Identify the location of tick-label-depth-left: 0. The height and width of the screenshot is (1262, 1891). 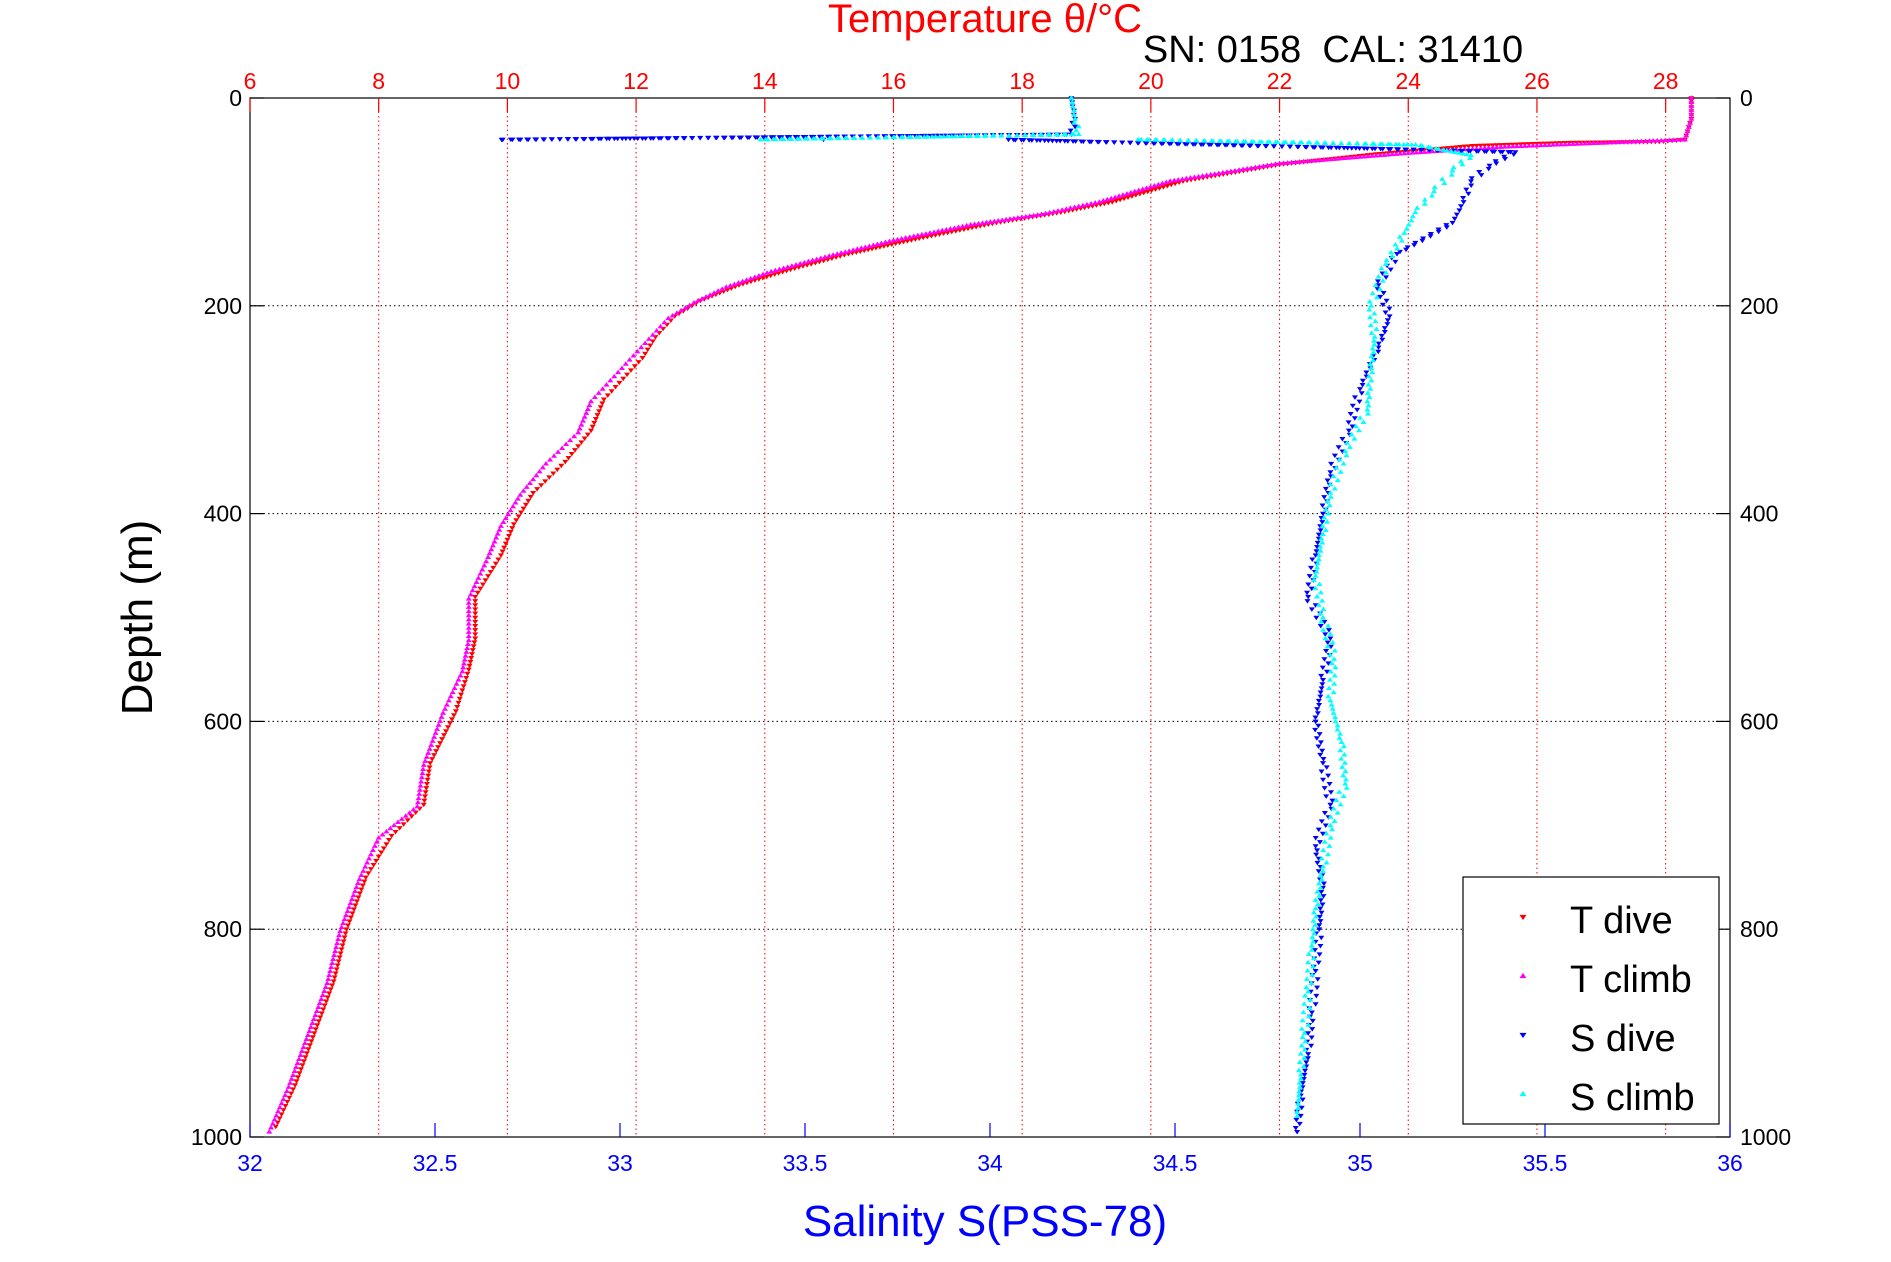
(235, 98).